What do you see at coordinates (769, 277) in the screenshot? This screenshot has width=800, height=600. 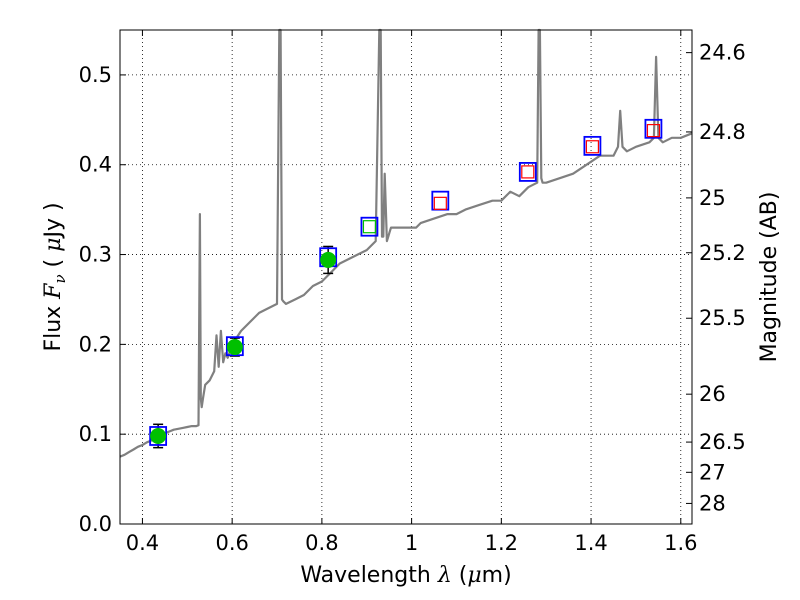 I see `y2-axis-title: Magnitude (AB)` at bounding box center [769, 277].